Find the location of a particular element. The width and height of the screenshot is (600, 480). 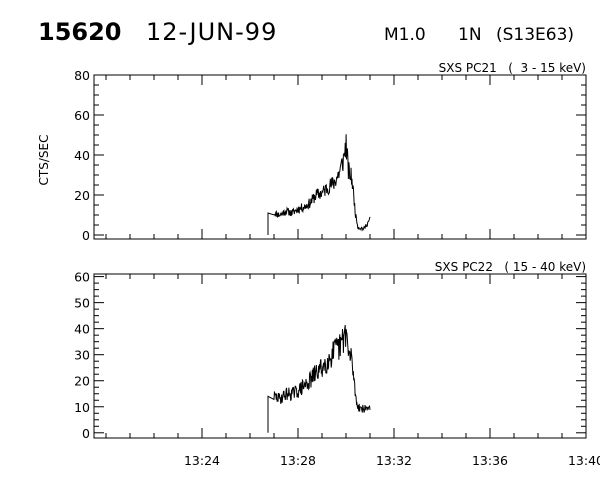

bottom-y-tick-label: 20 is located at coordinates (82, 381).